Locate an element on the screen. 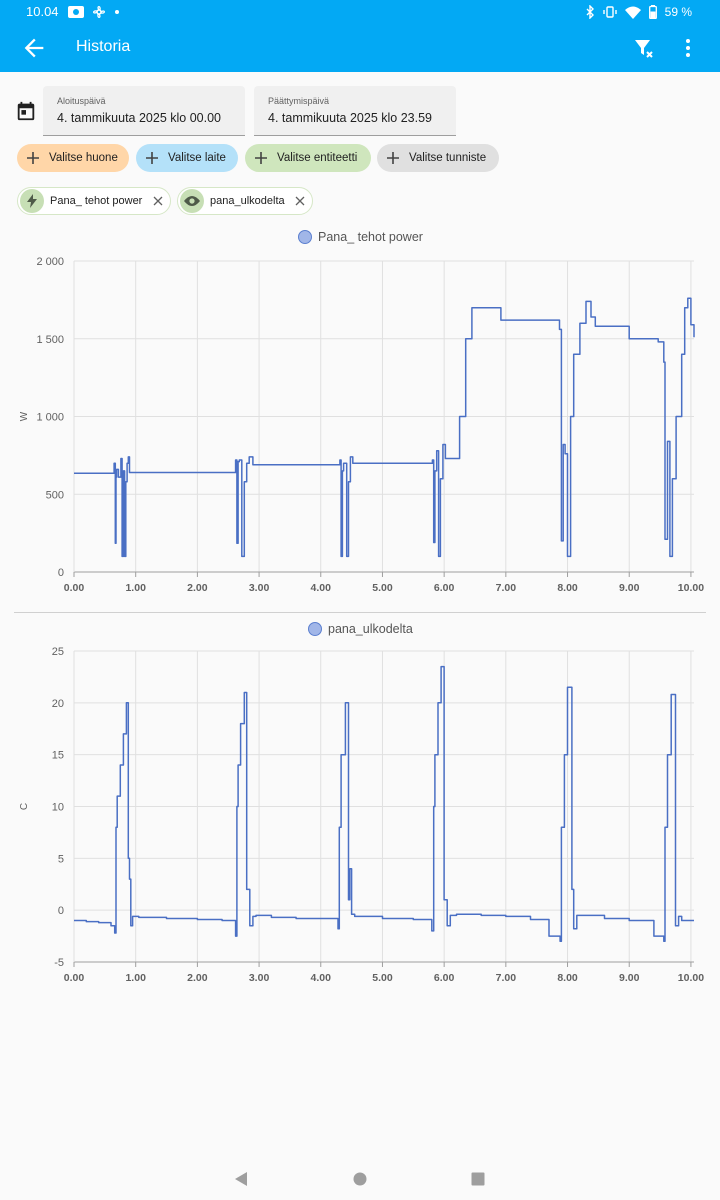  y-tick-label: 1 500 is located at coordinates (50, 340).